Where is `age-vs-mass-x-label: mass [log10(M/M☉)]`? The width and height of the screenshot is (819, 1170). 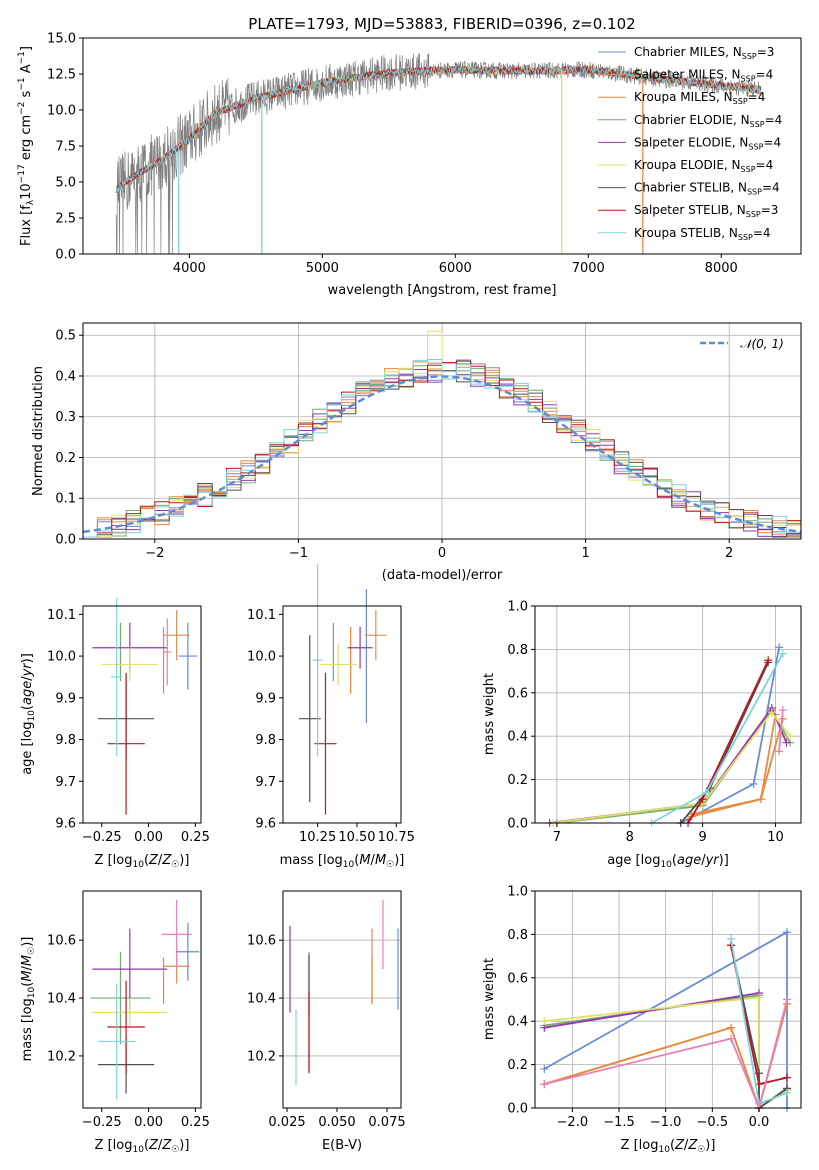 age-vs-mass-x-label: mass [log10(M/M☉)] is located at coordinates (342, 861).